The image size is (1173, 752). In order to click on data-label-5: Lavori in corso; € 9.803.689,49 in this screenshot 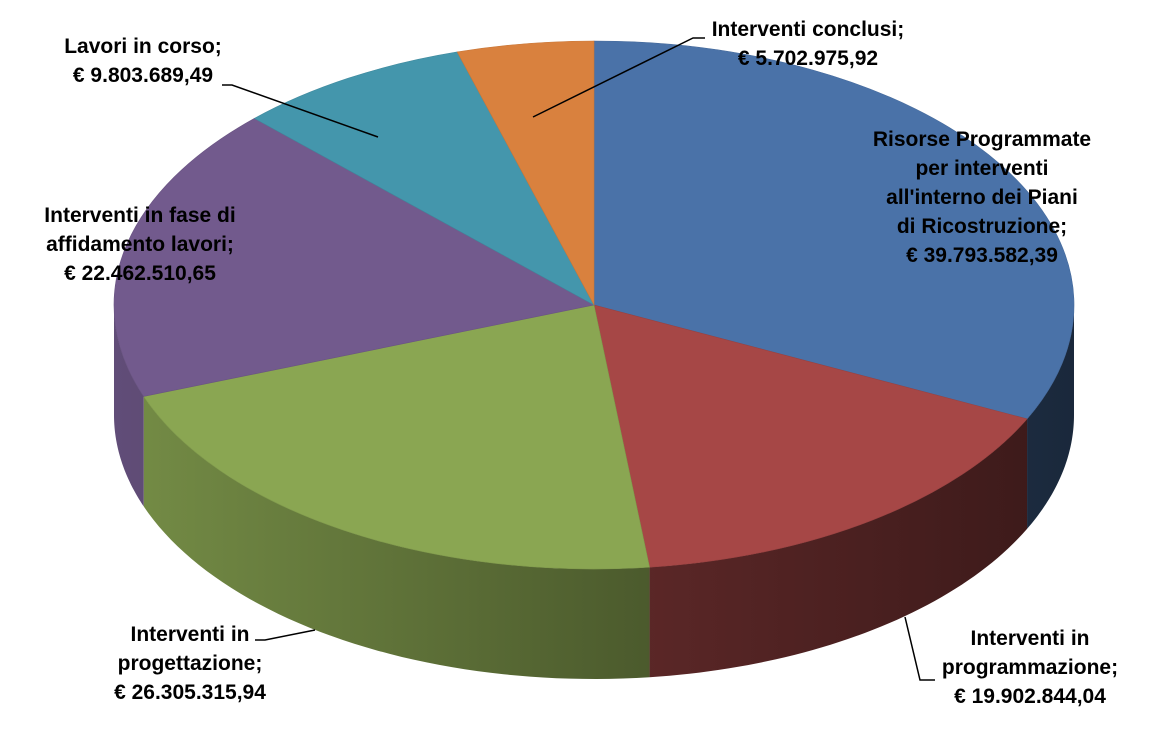, I will do `click(143, 61)`.